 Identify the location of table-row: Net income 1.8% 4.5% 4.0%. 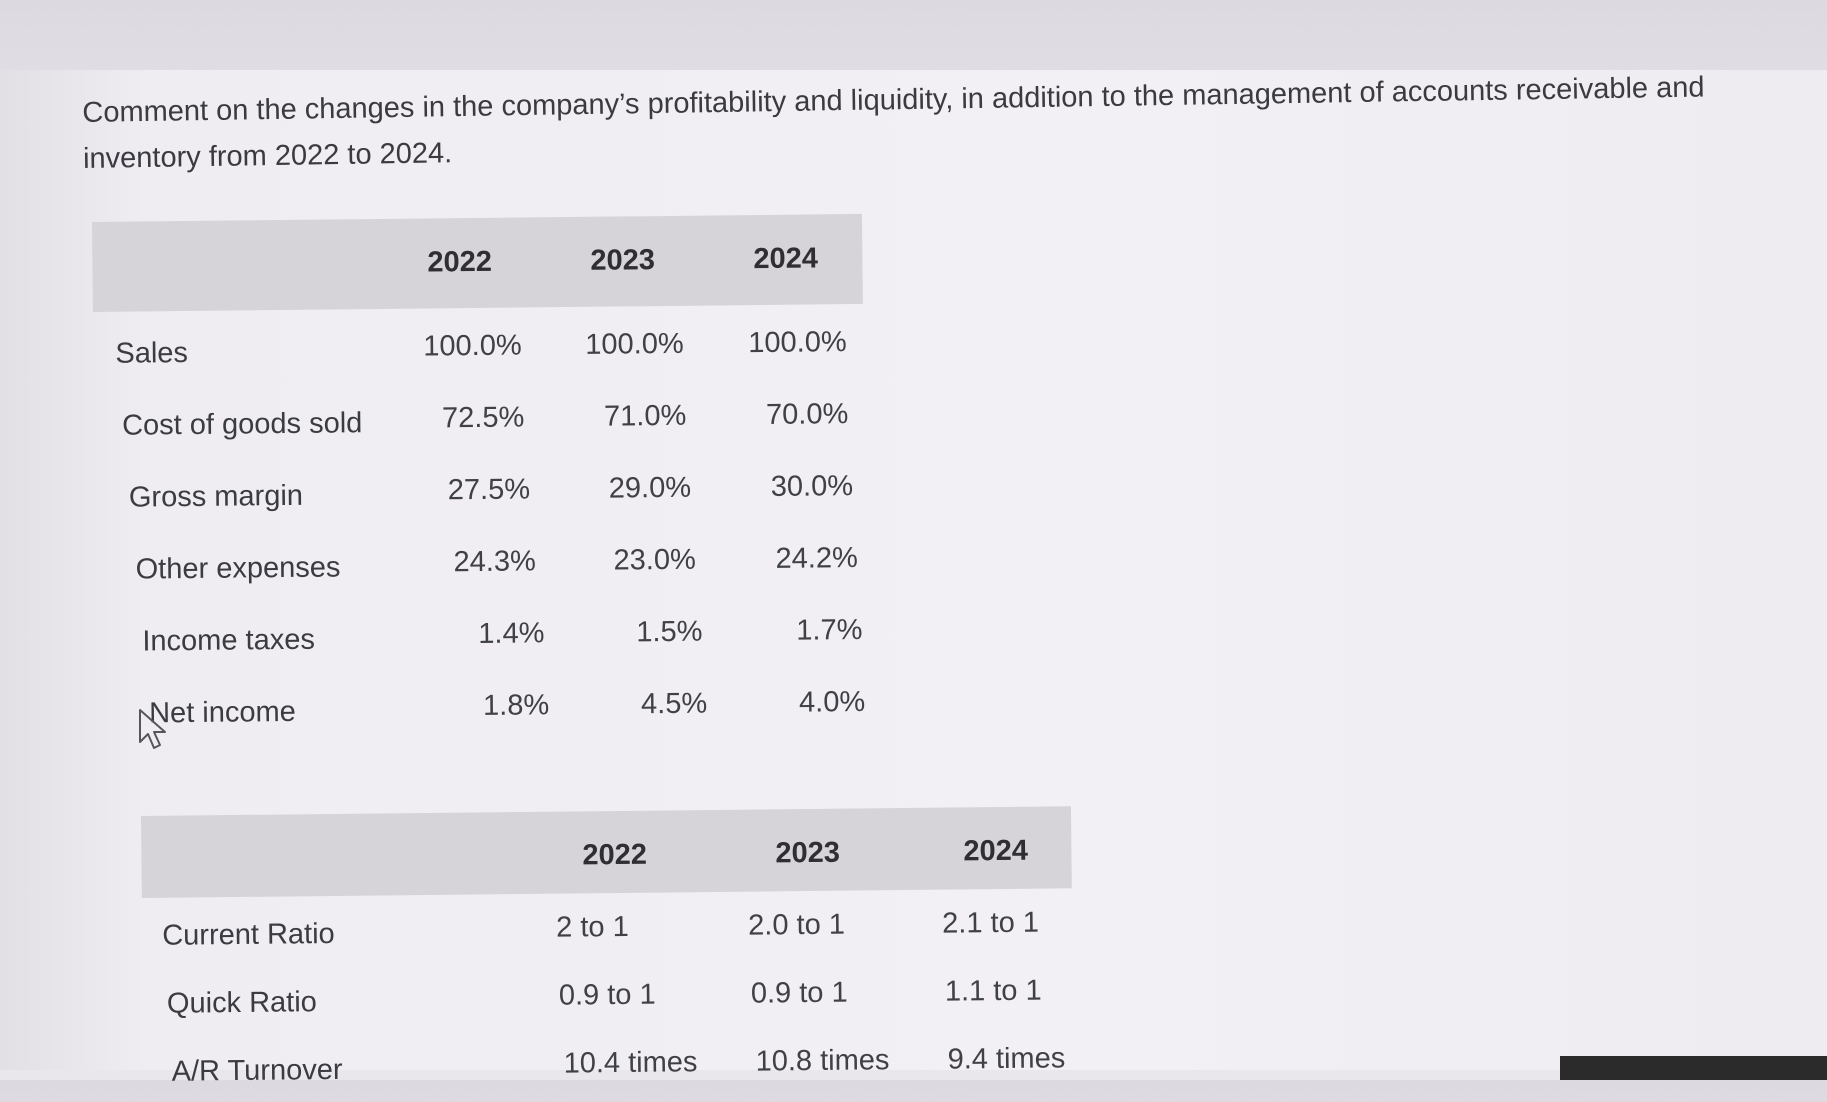
(482, 704).